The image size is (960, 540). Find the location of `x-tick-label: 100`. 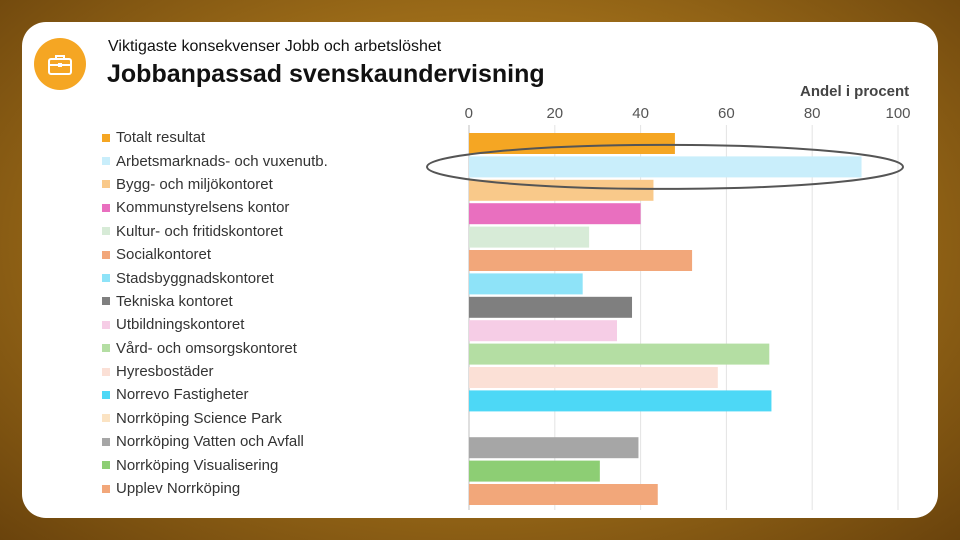

x-tick-label: 100 is located at coordinates (897, 113).